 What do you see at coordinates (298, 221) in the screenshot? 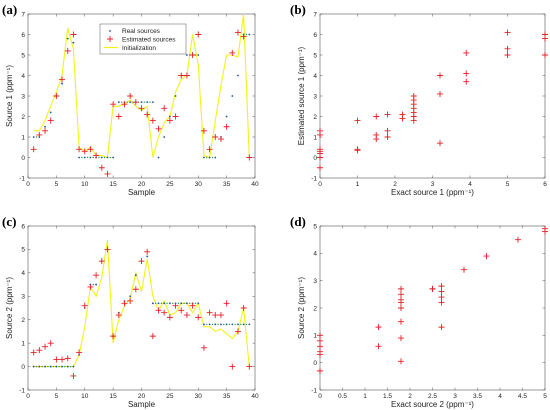
I see `panel-letter: (d)` at bounding box center [298, 221].